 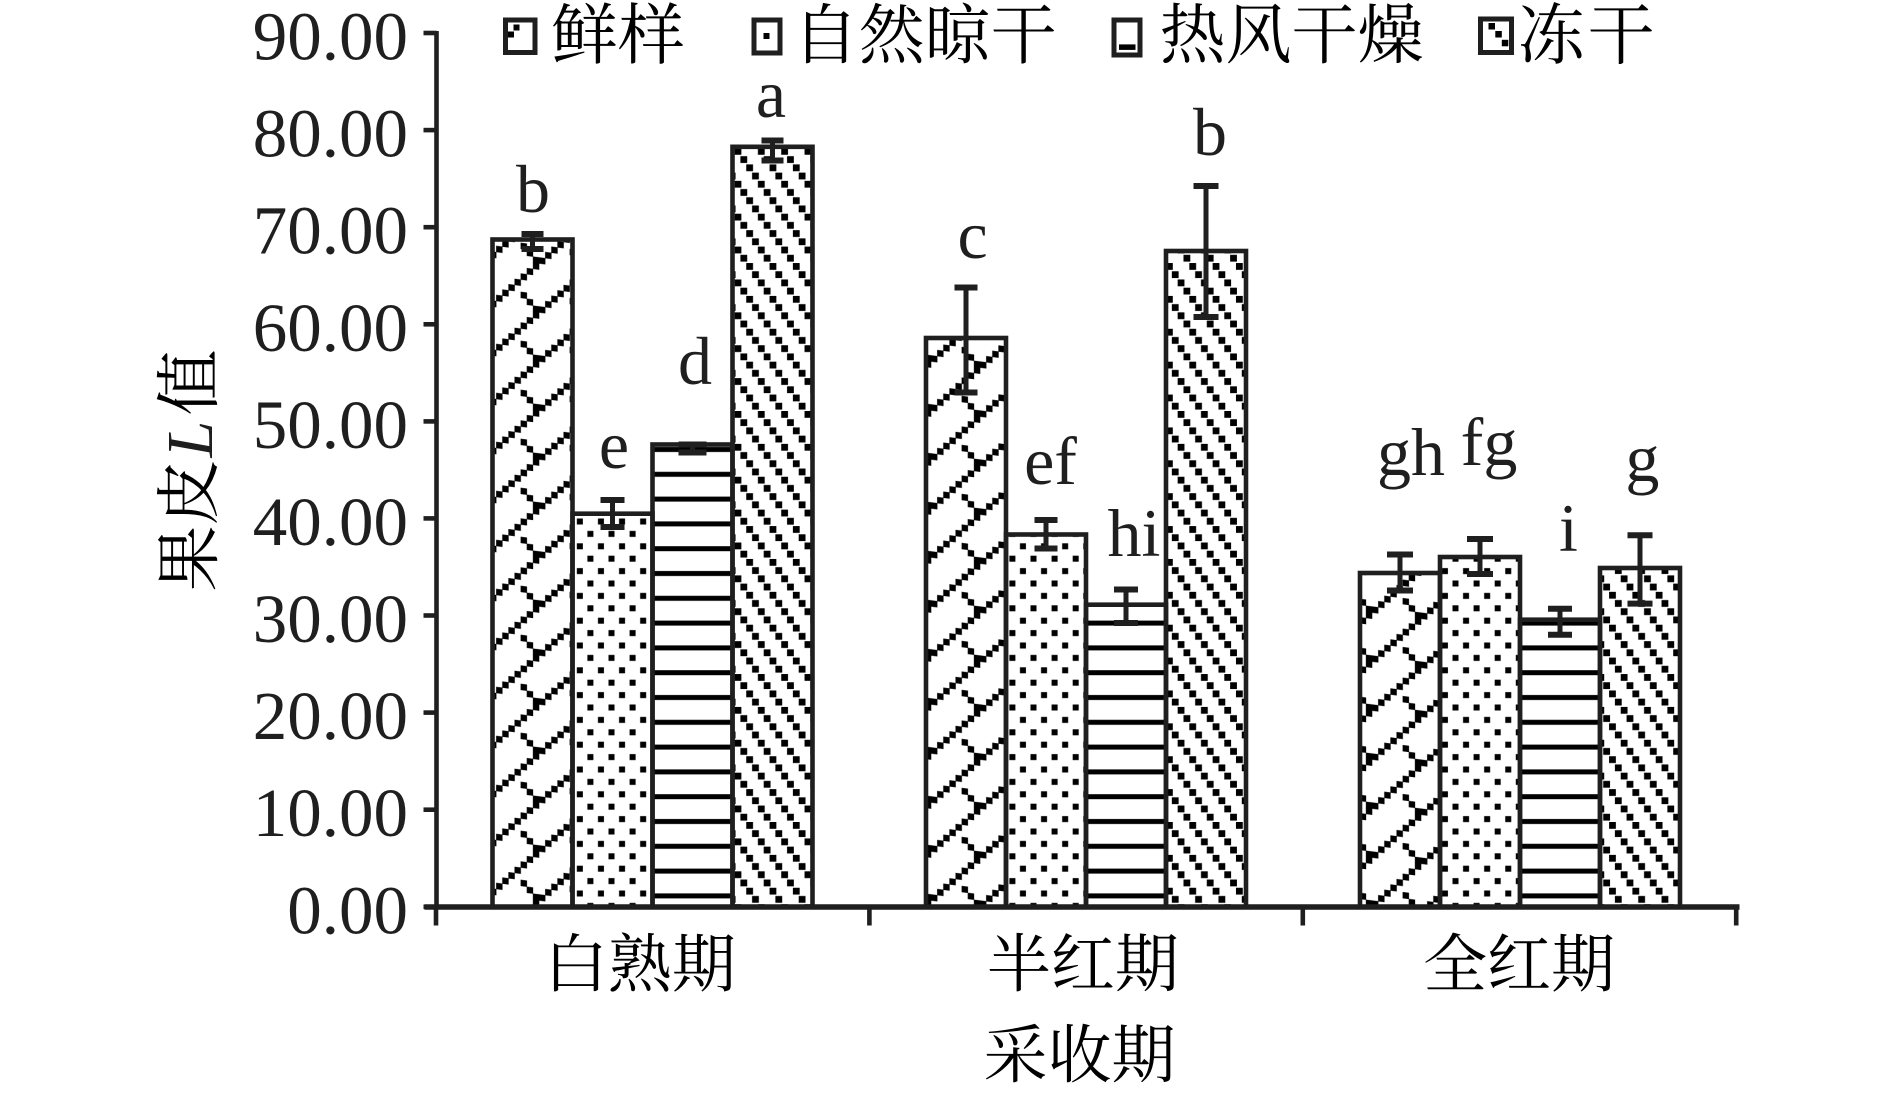 I want to click on svg-text: 90.00, so click(x=330, y=37).